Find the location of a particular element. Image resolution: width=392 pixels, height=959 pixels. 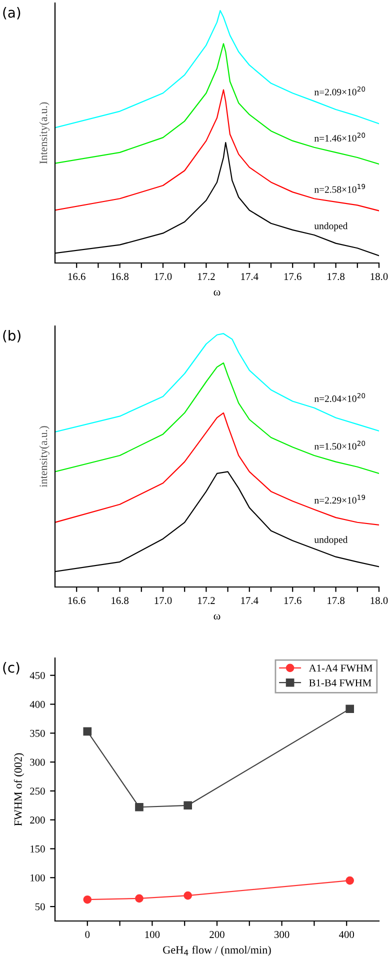

legend-label: A1-A4 FWHM is located at coordinates (340, 668).